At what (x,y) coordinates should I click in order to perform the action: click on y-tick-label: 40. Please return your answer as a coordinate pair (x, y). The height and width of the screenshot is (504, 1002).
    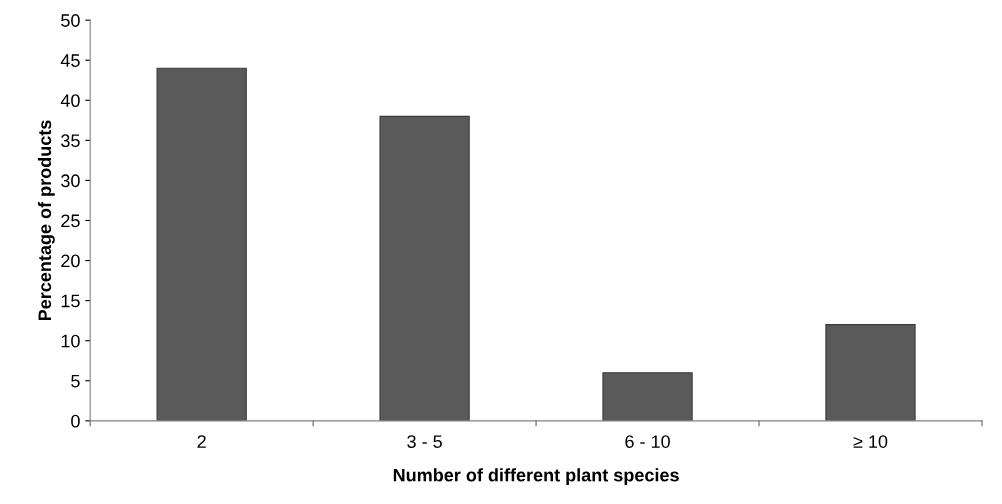
    Looking at the image, I should click on (70, 101).